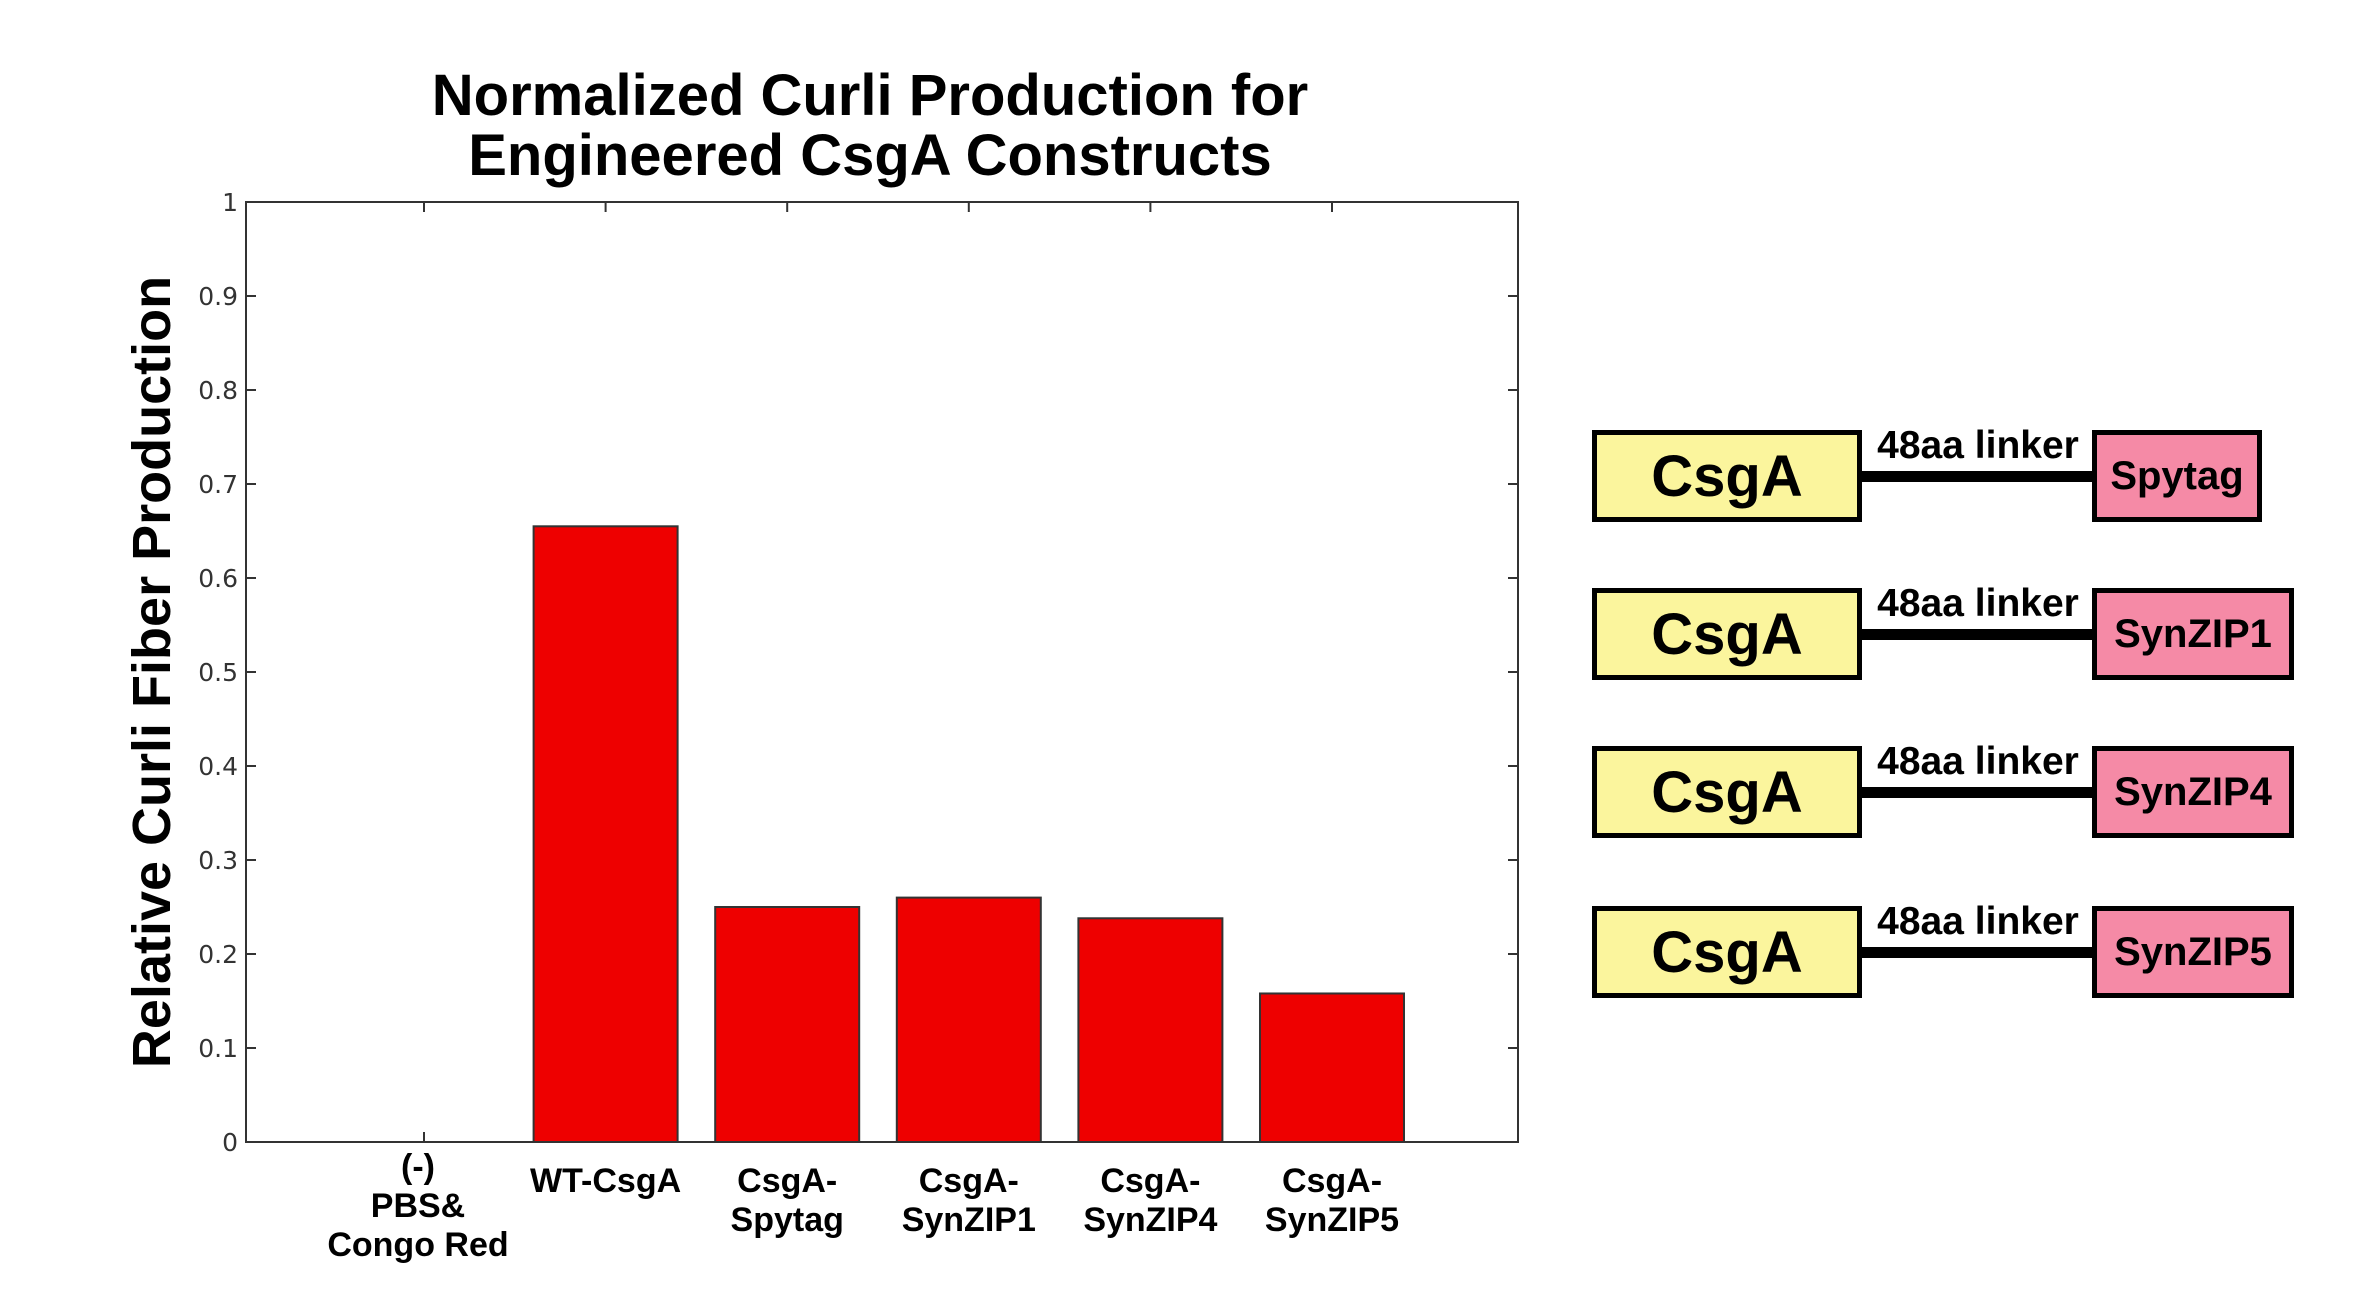 The width and height of the screenshot is (2376, 1313). I want to click on y-axis-title-group: Relative Curli Fiber Production, so click(152, 672).